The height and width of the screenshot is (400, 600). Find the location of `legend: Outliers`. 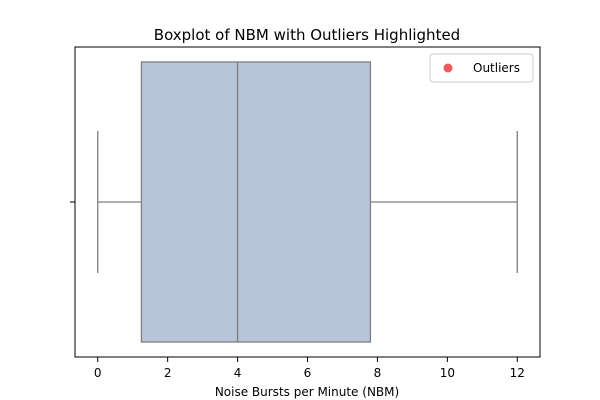

legend: Outliers is located at coordinates (481, 68).